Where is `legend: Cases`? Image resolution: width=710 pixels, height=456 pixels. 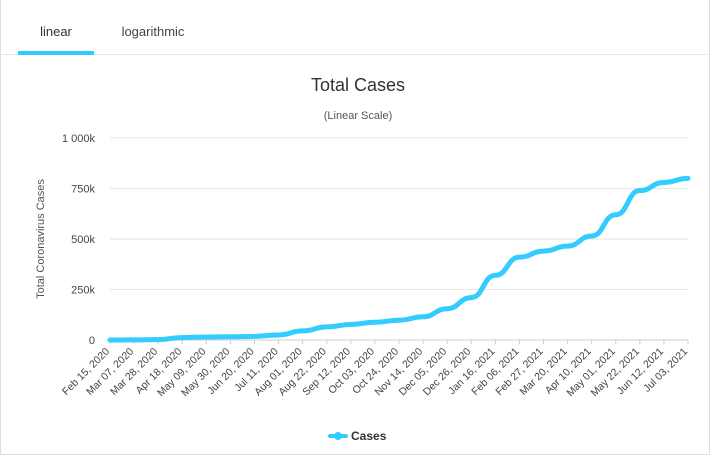 legend: Cases is located at coordinates (357, 436).